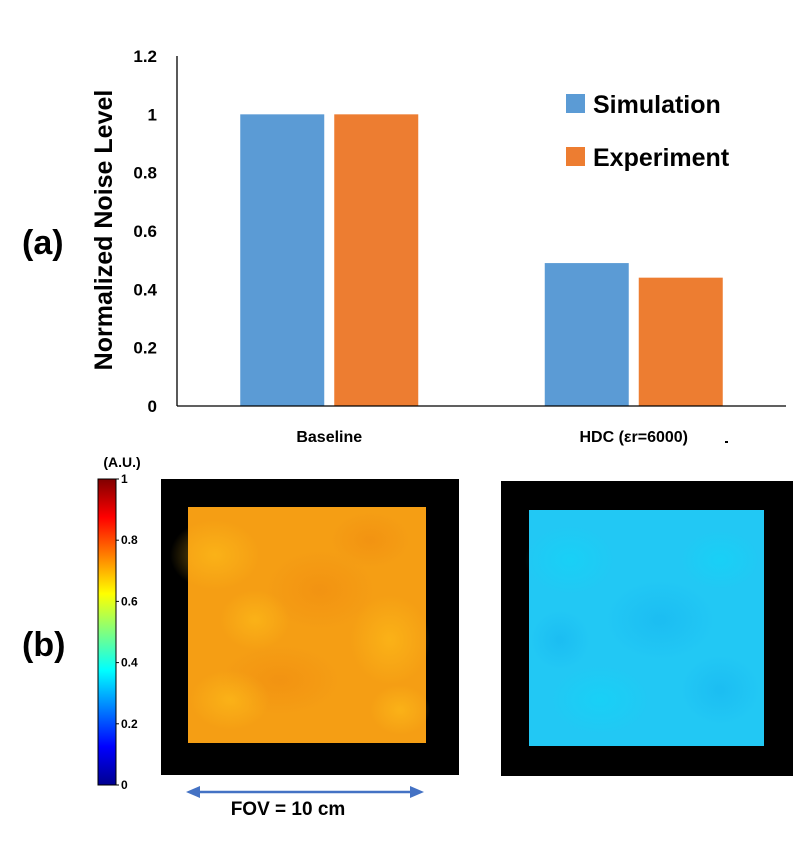  Describe the element at coordinates (127, 632) in the screenshot. I see `colorbar-ticks: 0 0.2 0.4 0.6 0.8 1` at that location.